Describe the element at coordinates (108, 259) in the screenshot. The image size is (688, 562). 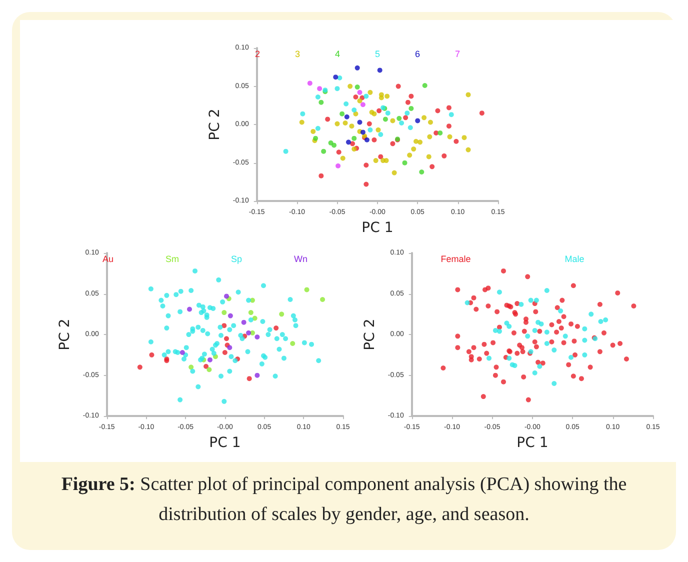
I see `text: Au` at that location.